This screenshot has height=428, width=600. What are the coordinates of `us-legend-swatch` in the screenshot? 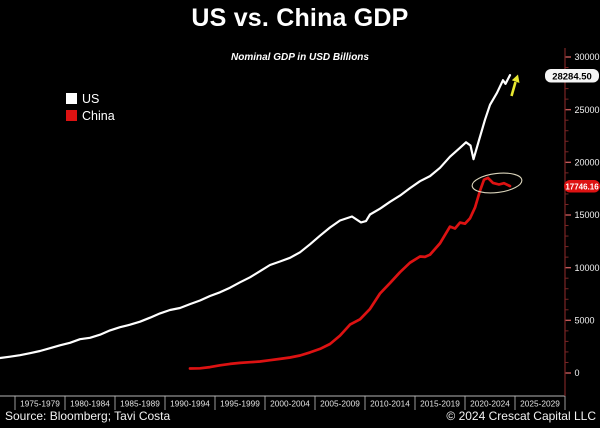 It's located at (71, 98).